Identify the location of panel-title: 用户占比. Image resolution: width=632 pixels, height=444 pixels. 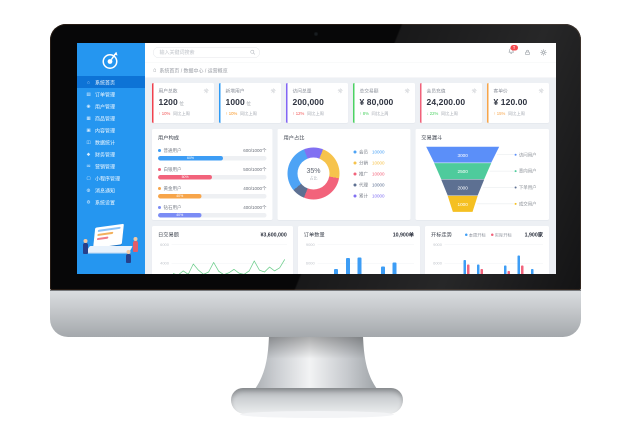
(294, 138).